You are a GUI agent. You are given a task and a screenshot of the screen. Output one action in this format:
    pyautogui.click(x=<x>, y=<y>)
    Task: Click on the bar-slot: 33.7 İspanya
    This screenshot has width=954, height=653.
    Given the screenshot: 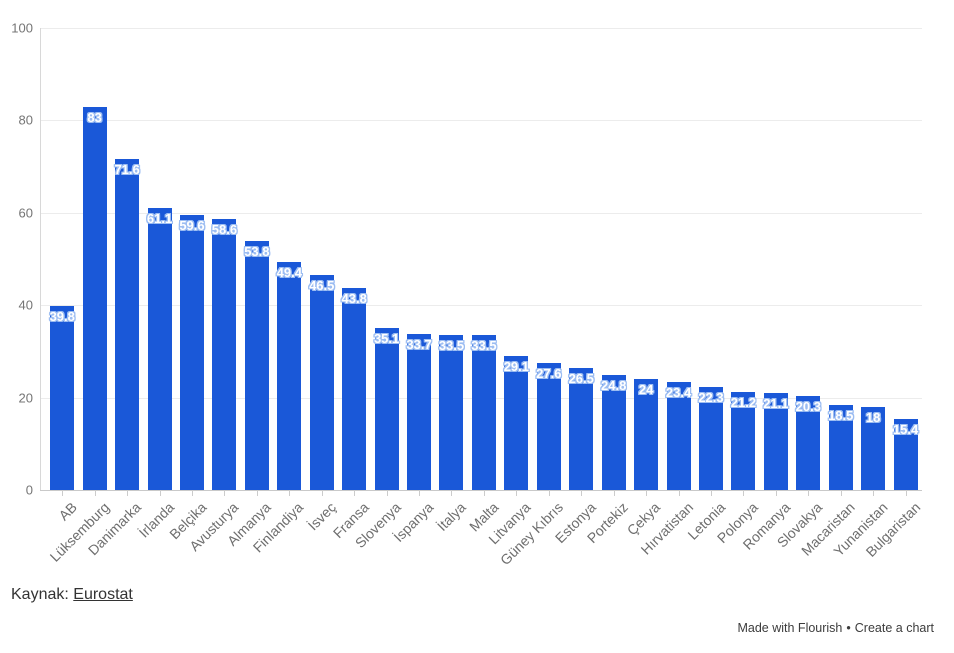 What is the action you would take?
    pyautogui.click(x=413, y=286)
    